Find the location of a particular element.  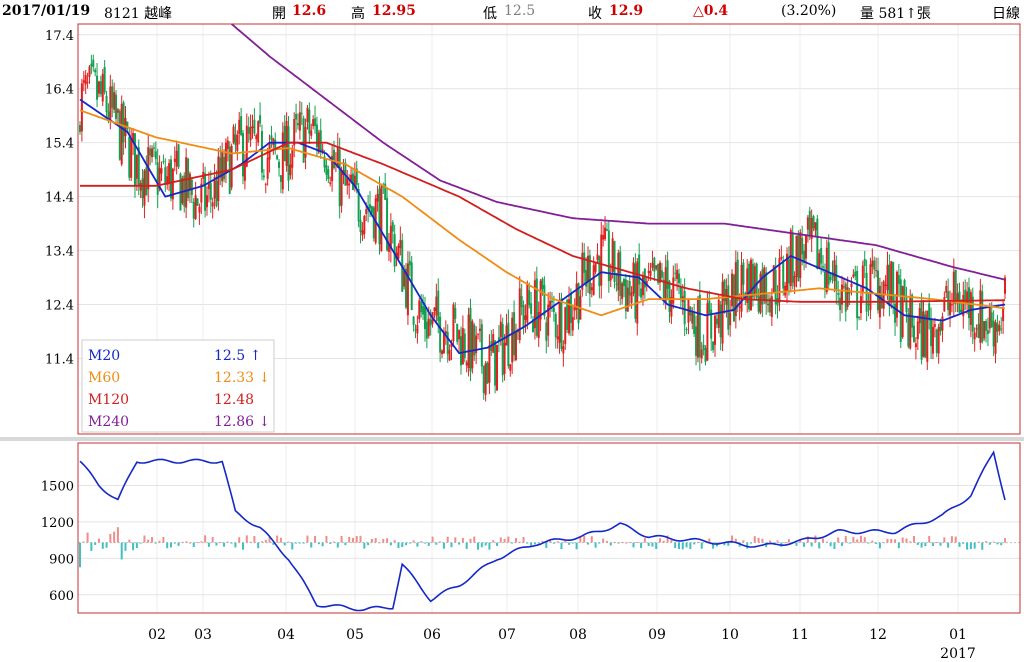

month-tick-label: 02 is located at coordinates (157, 635).